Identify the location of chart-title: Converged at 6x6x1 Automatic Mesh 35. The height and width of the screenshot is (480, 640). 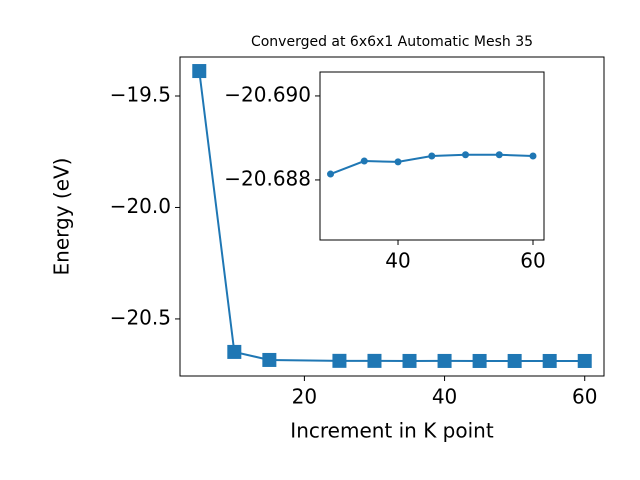
(392, 42).